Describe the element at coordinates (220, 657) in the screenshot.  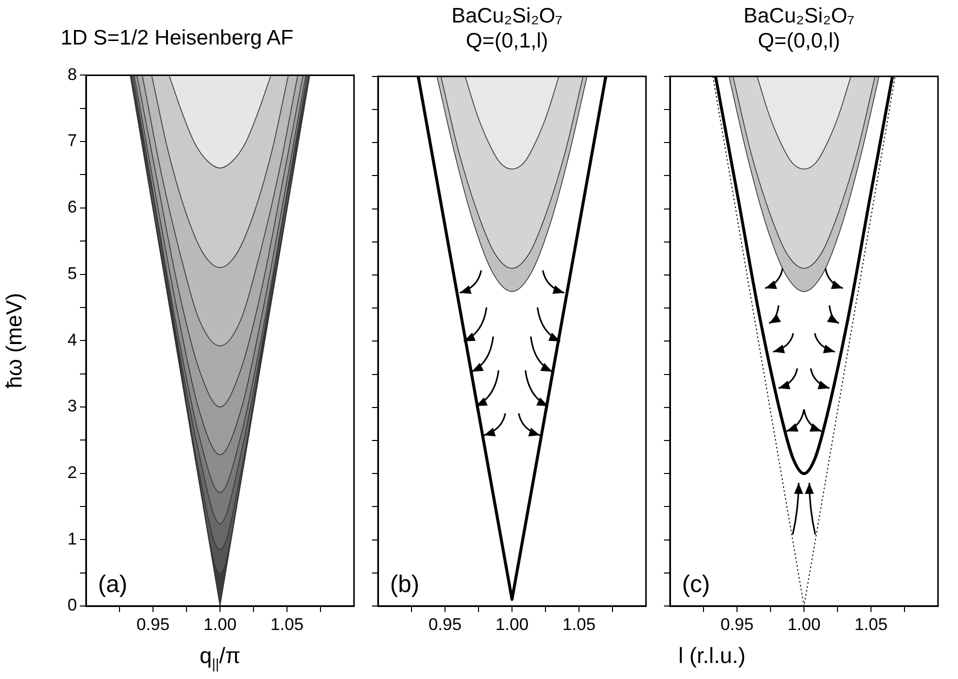
I see `x-axis-title: q$_{||}$/π` at that location.